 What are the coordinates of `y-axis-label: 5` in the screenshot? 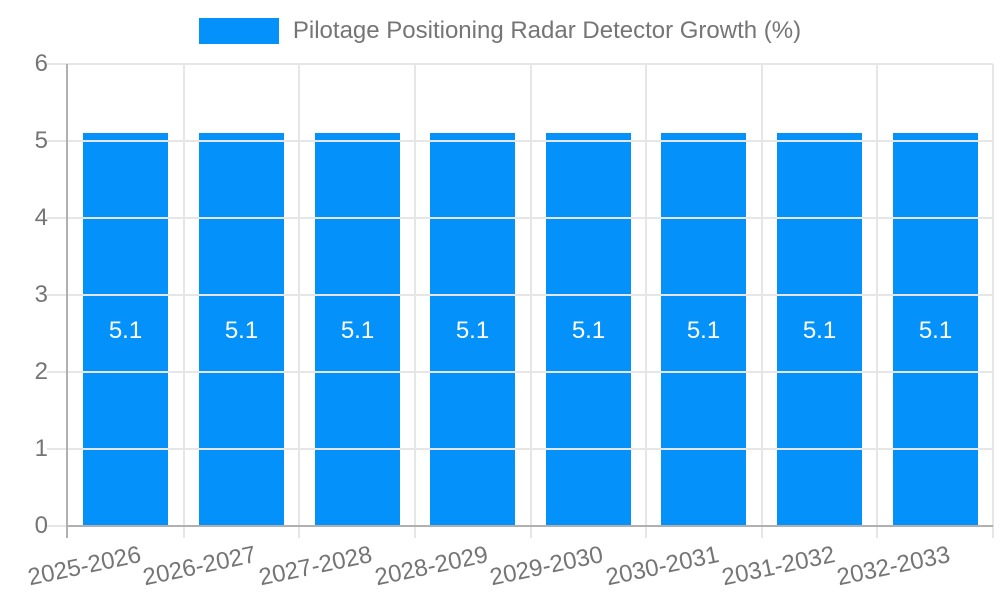 It's located at (41, 140).